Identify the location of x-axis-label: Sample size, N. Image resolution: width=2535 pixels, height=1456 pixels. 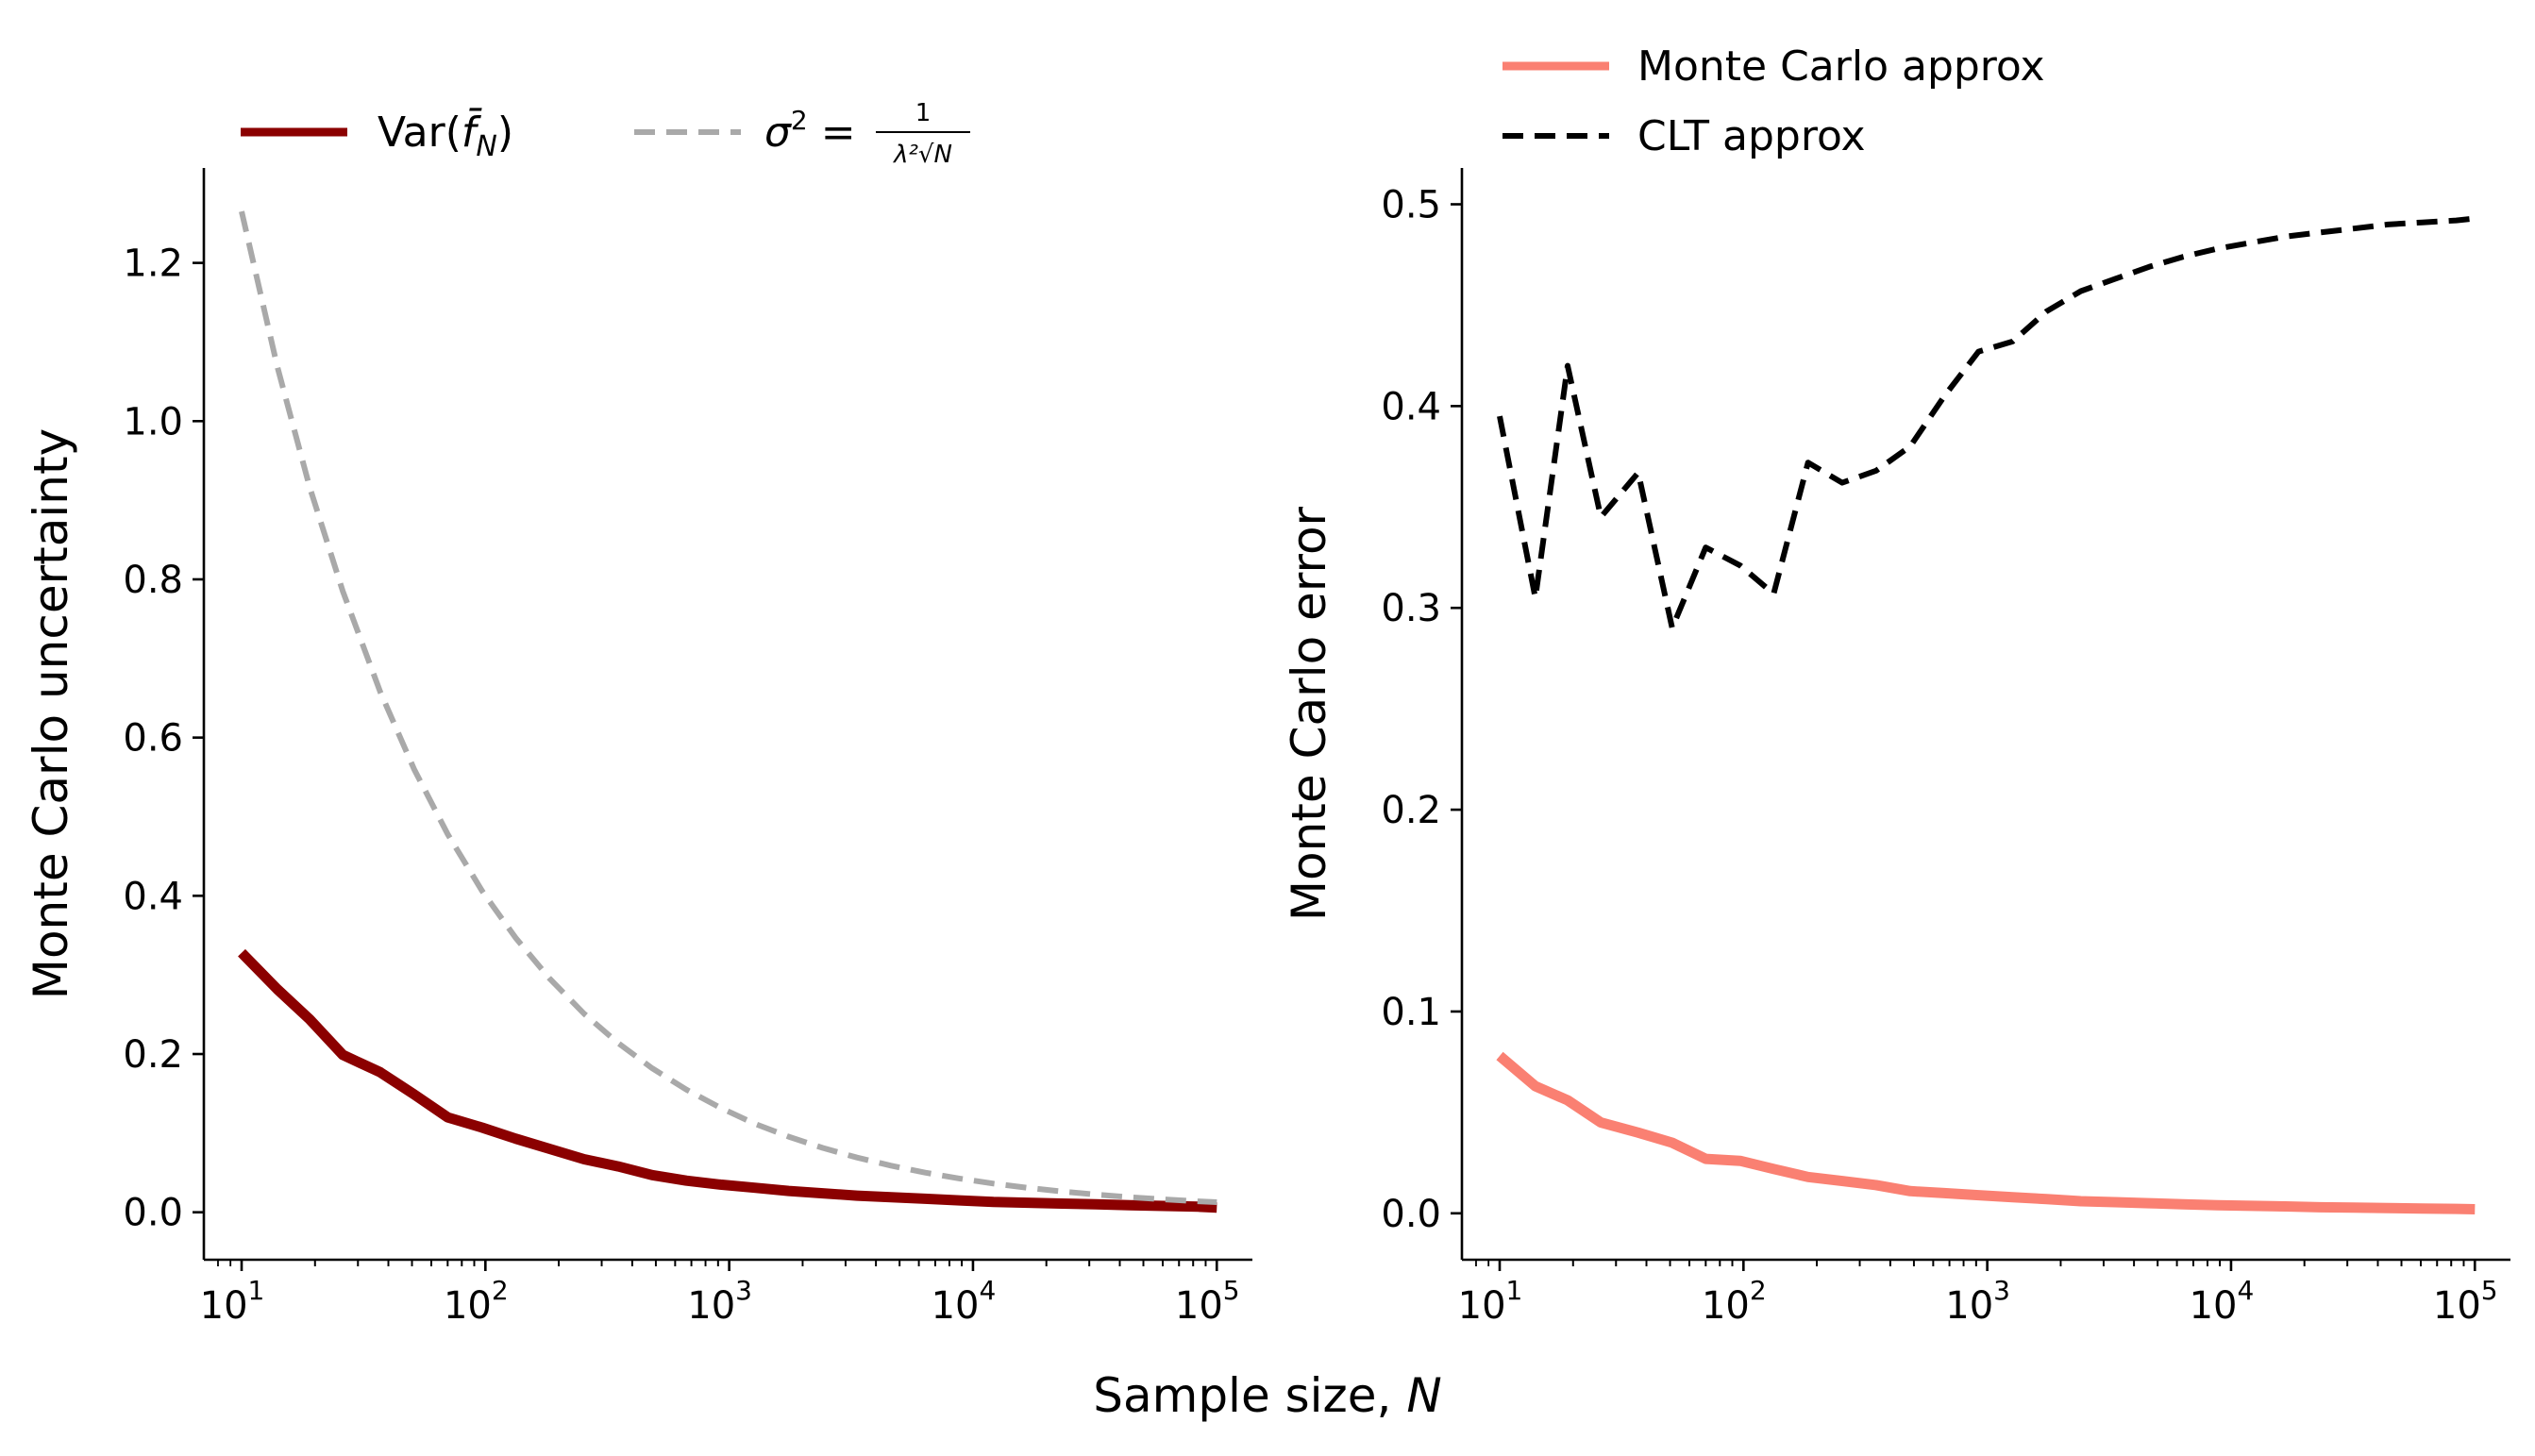
(1267, 1395).